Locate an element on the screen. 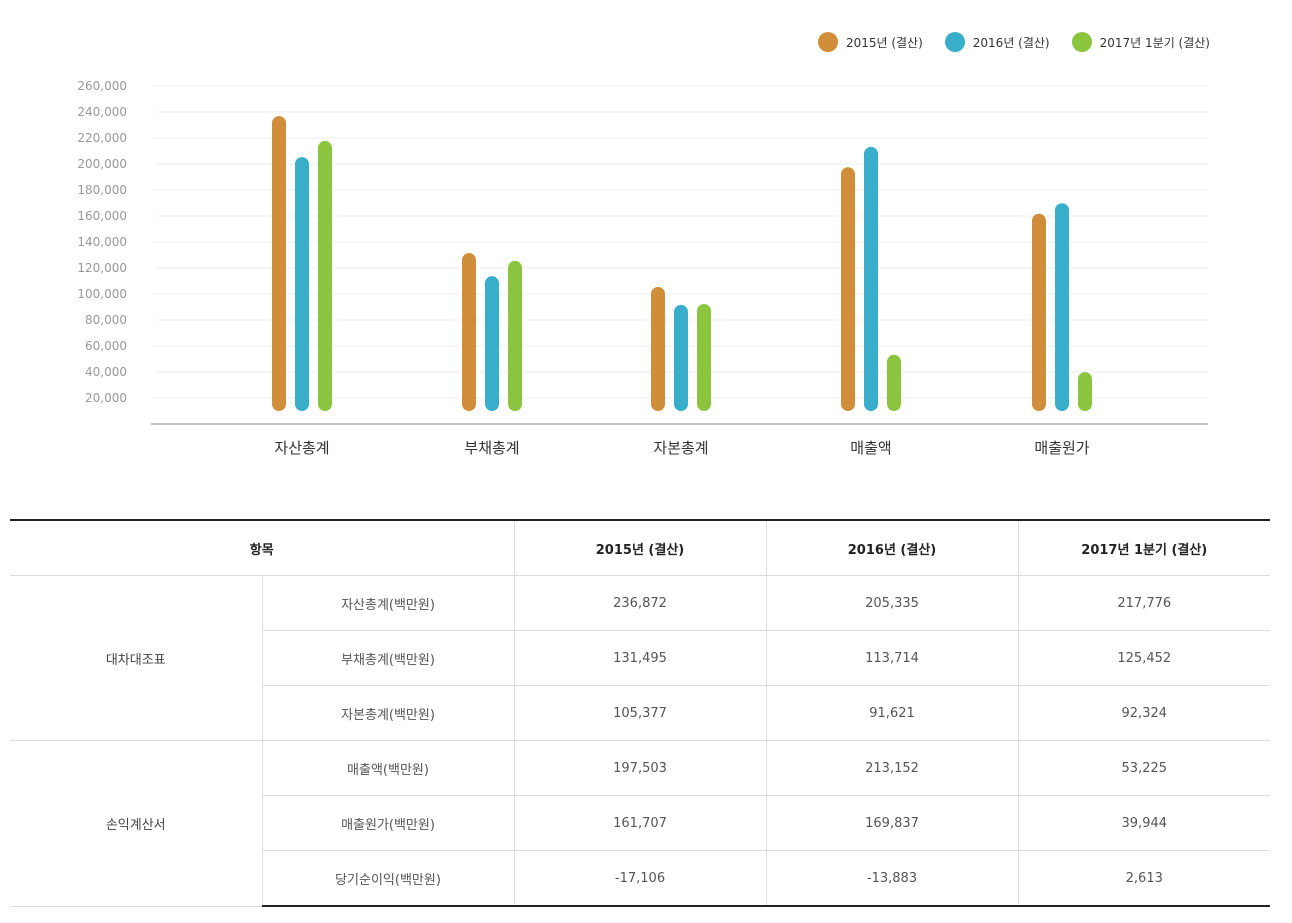 Image resolution: width=1292 pixels, height=923 pixels. legend-item-2017q1: 2017년 1분기 (결산) is located at coordinates (1140, 42).